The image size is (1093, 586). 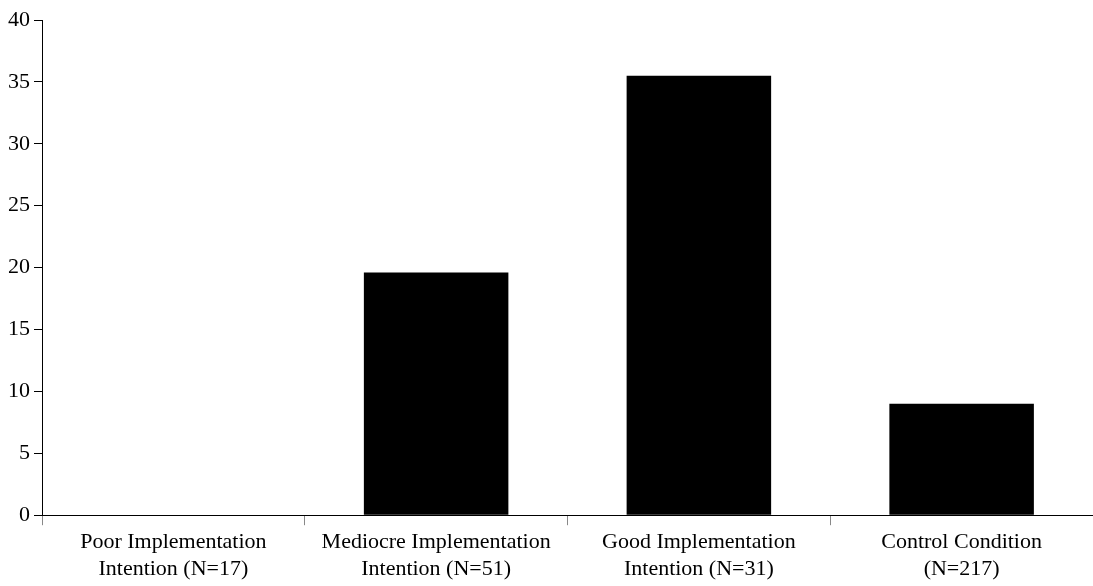 I want to click on y-tick-label: 25, so click(x=19, y=204).